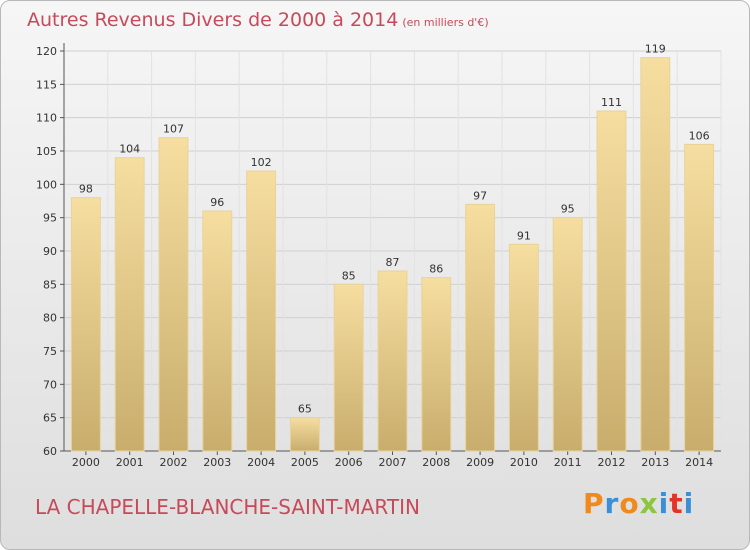  I want to click on y-tick-label: 115, so click(46, 84).